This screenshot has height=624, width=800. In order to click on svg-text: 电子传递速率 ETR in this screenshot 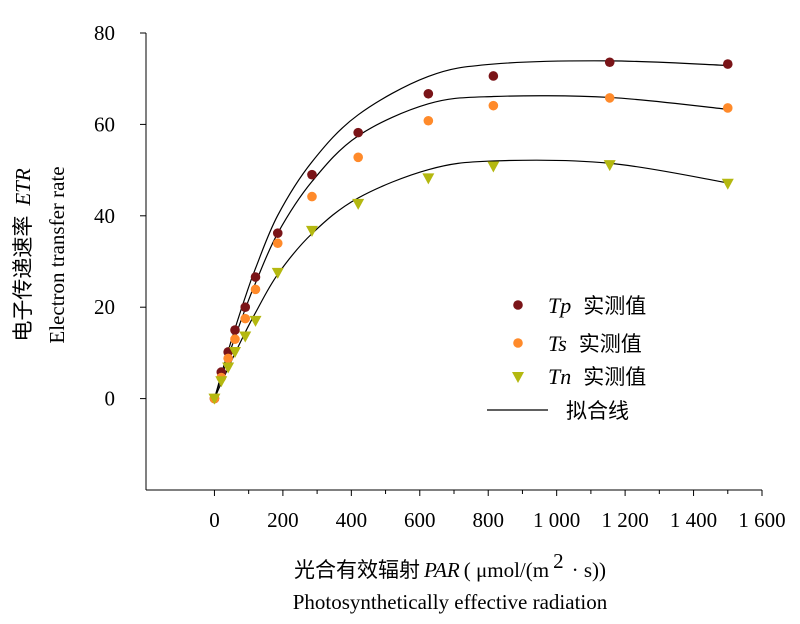, I will do `click(23, 255)`.